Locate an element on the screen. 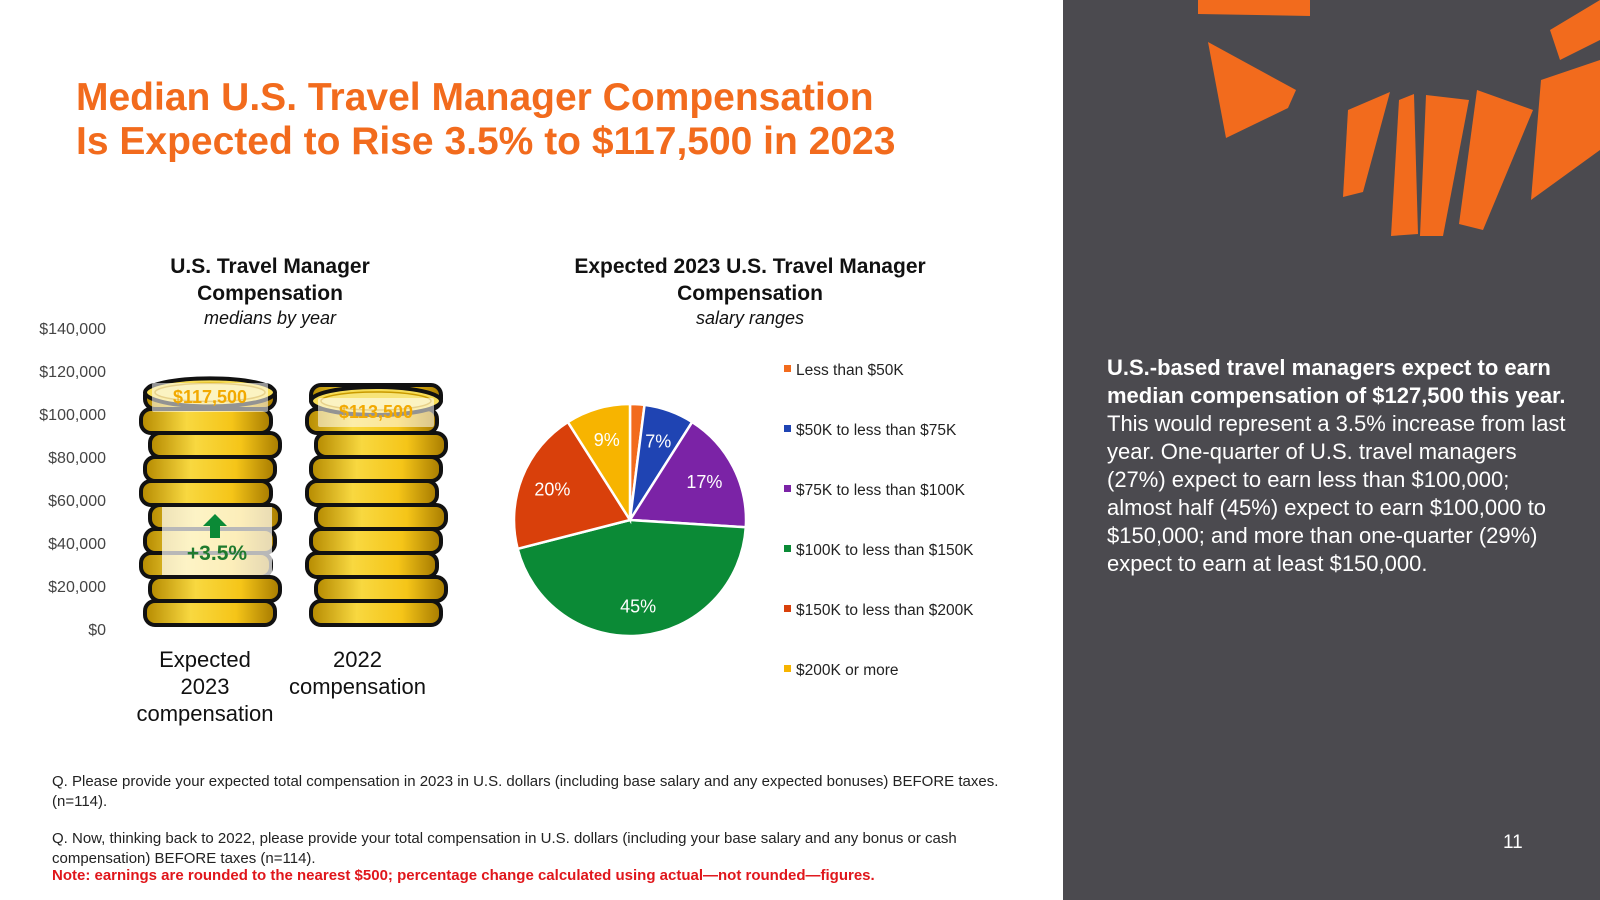 The image size is (1600, 900). legend-label: $100K to less than $150K is located at coordinates (885, 550).